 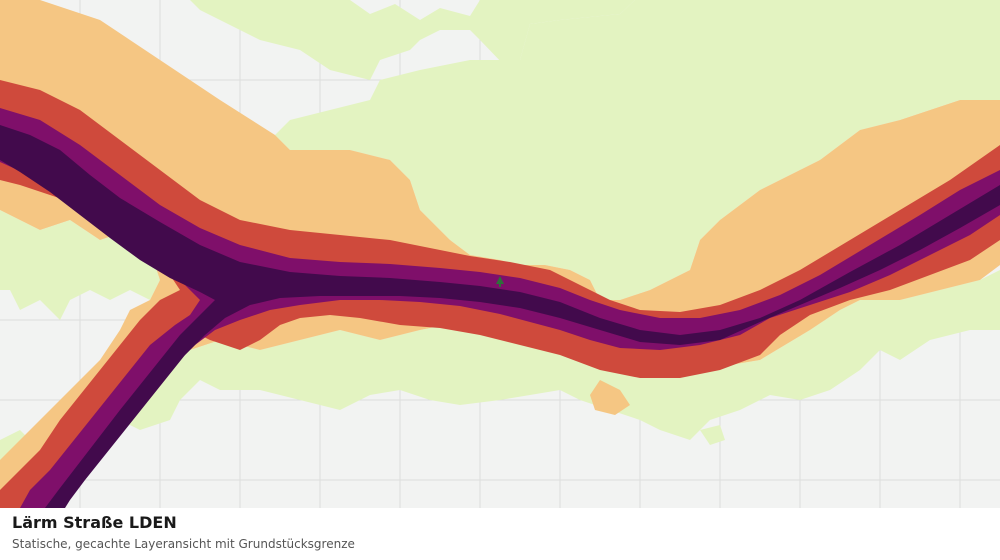 What do you see at coordinates (94, 522) in the screenshot?
I see `map-title: Lärm Straße LDEN` at bounding box center [94, 522].